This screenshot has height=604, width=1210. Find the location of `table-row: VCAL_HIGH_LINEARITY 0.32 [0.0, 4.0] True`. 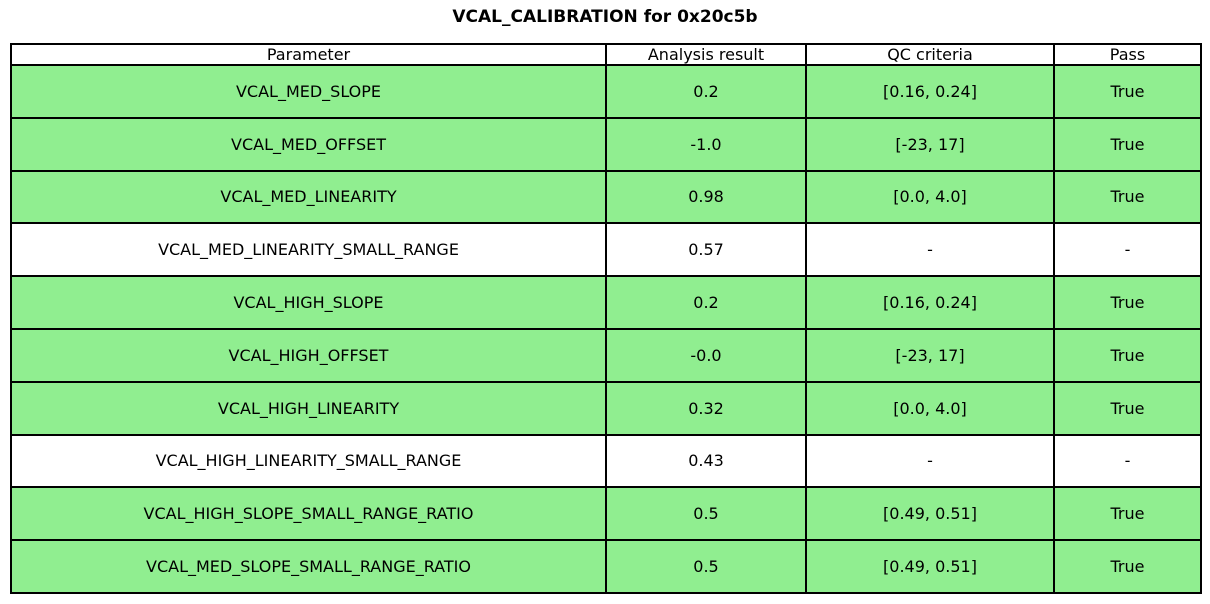

table-row: VCAL_HIGH_LINEARITY 0.32 [0.0, 4.0] True is located at coordinates (606, 408).